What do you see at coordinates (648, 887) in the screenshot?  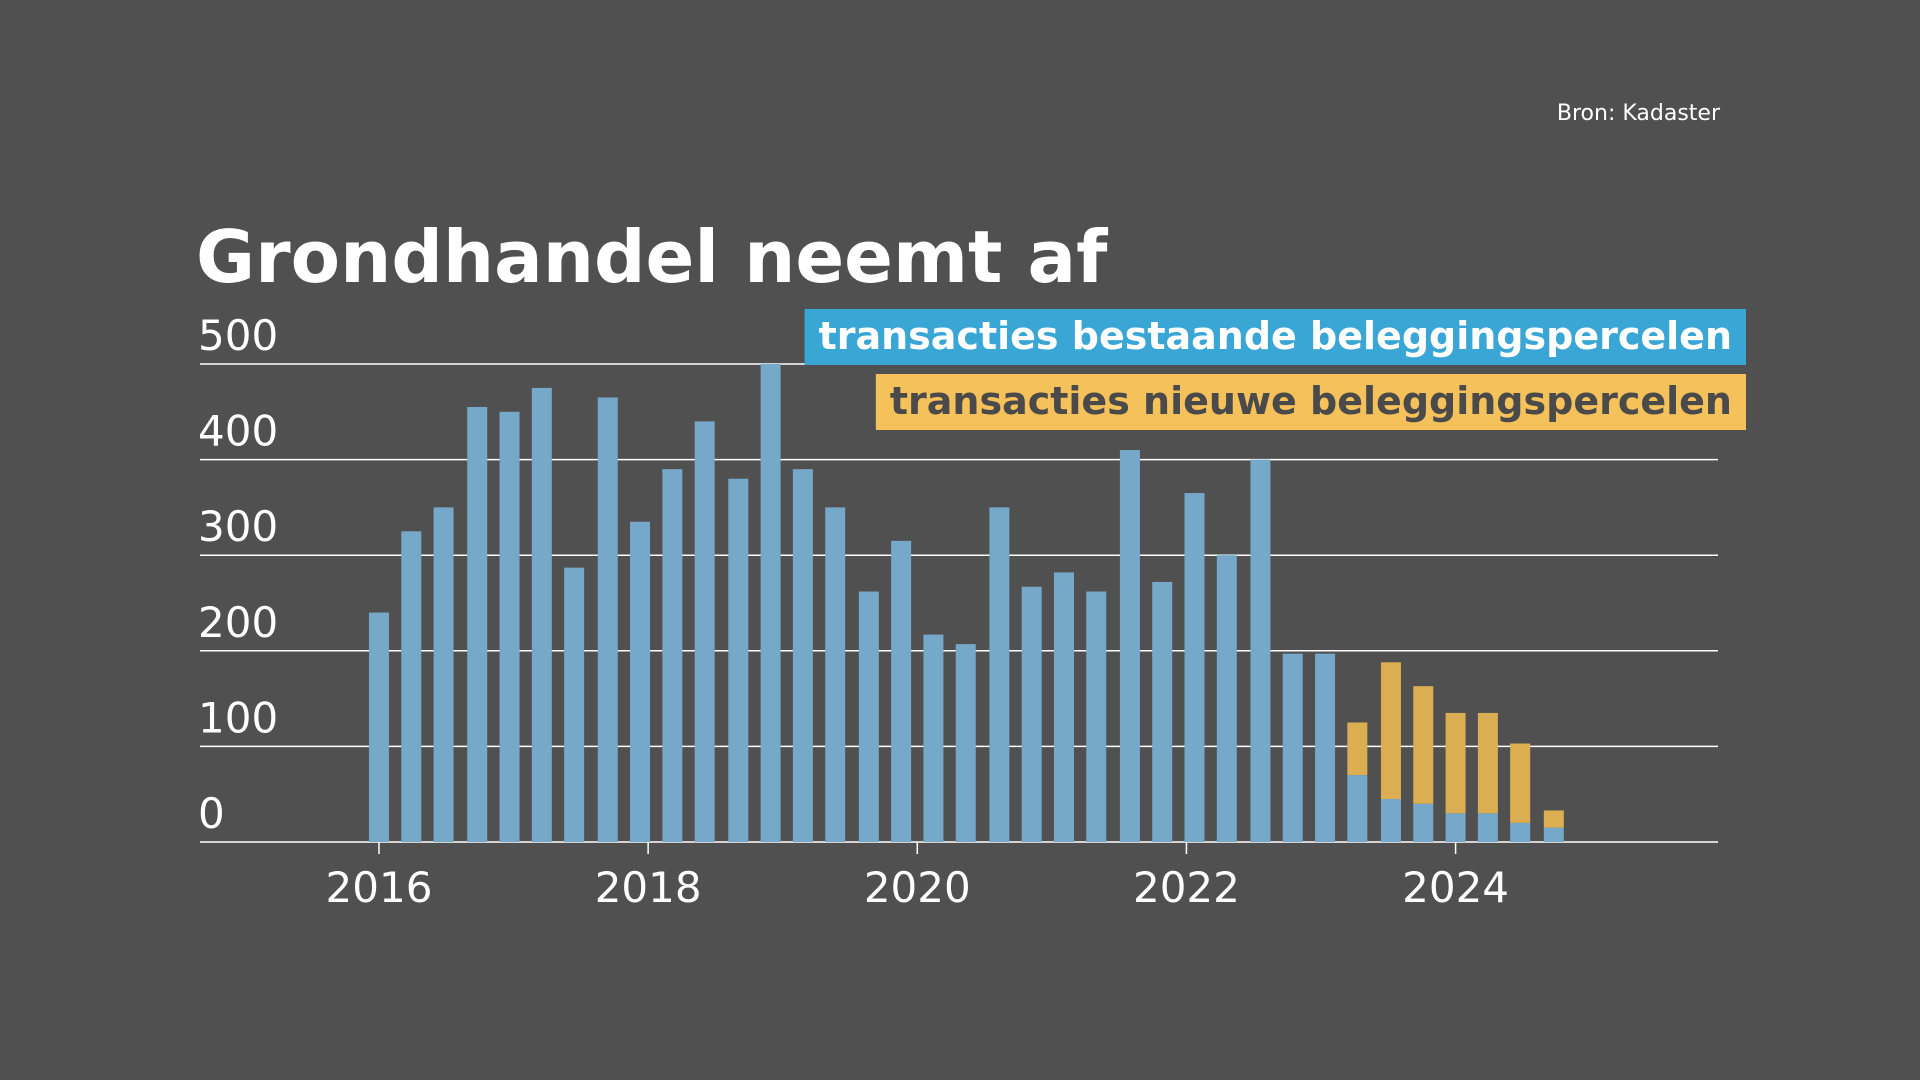 I see `x-tick-label: 2018` at bounding box center [648, 887].